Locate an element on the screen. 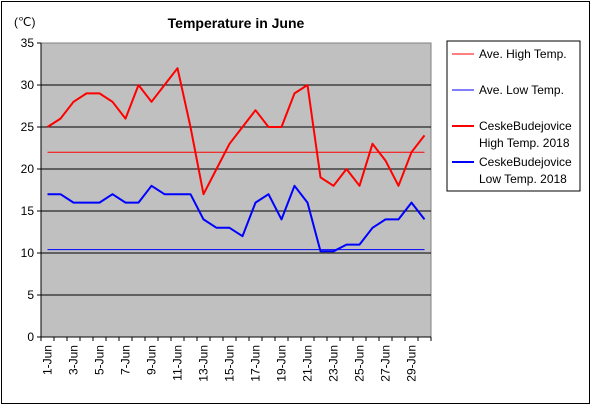 Image resolution: width=593 pixels, height=407 pixels. legend is located at coordinates (513, 116).